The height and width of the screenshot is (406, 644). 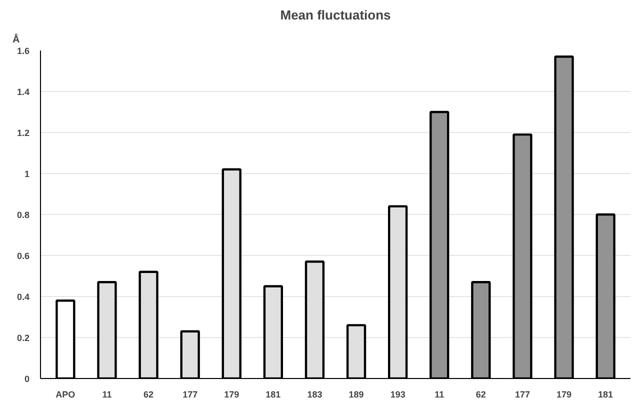 What do you see at coordinates (23, 215) in the screenshot?
I see `y-tick-label: 0.8` at bounding box center [23, 215].